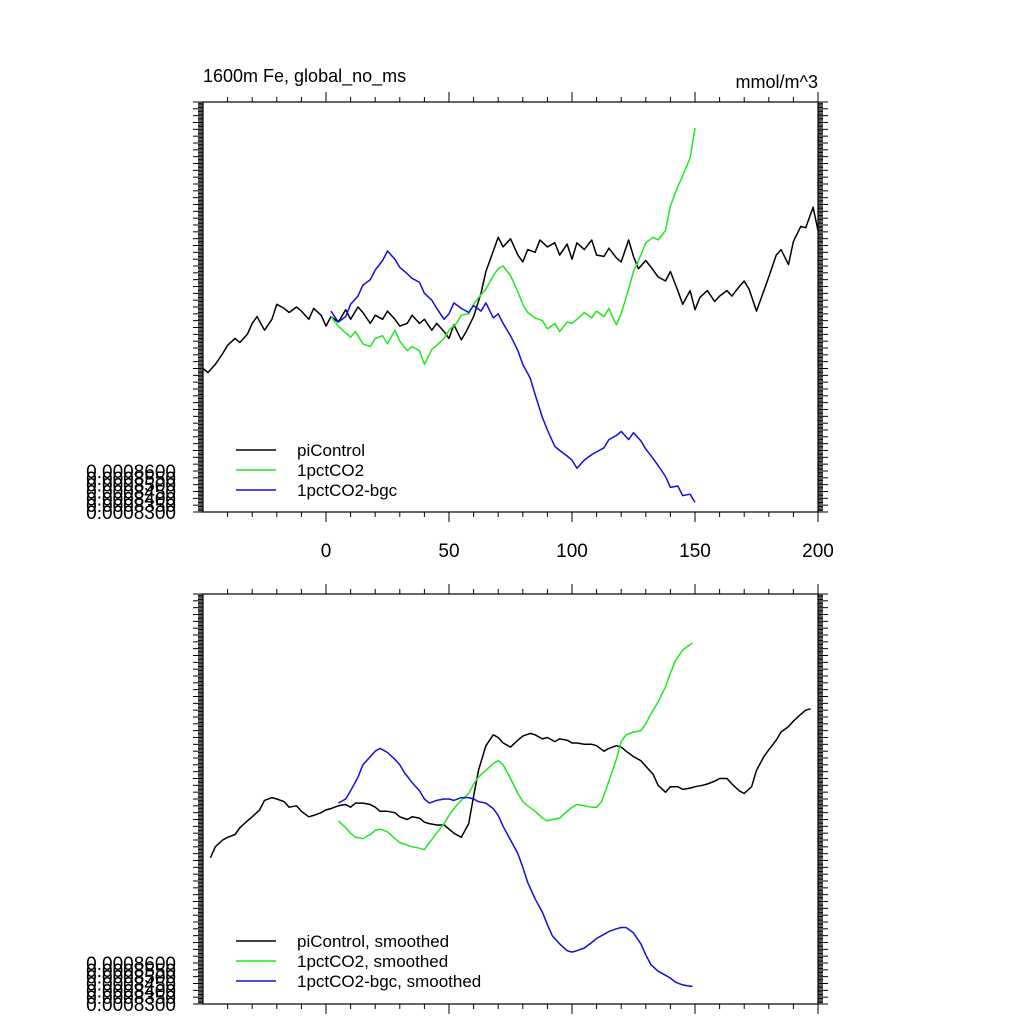 This screenshot has height=1024, width=1024. Describe the element at coordinates (572, 551) in the screenshot. I see `x-tick-label: 100` at that location.